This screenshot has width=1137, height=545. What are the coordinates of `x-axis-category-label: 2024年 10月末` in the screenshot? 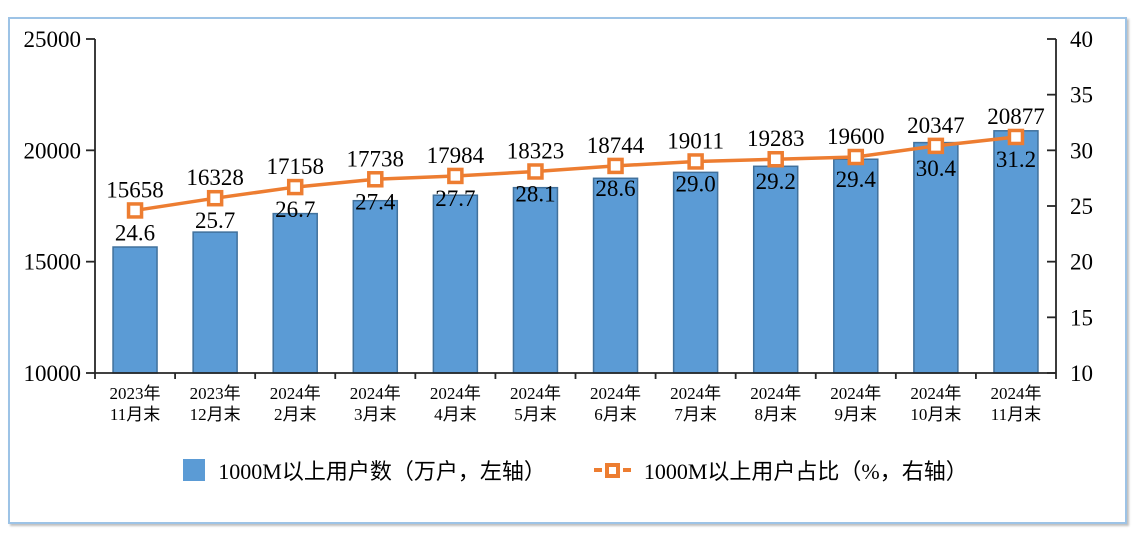 It's located at (935, 404).